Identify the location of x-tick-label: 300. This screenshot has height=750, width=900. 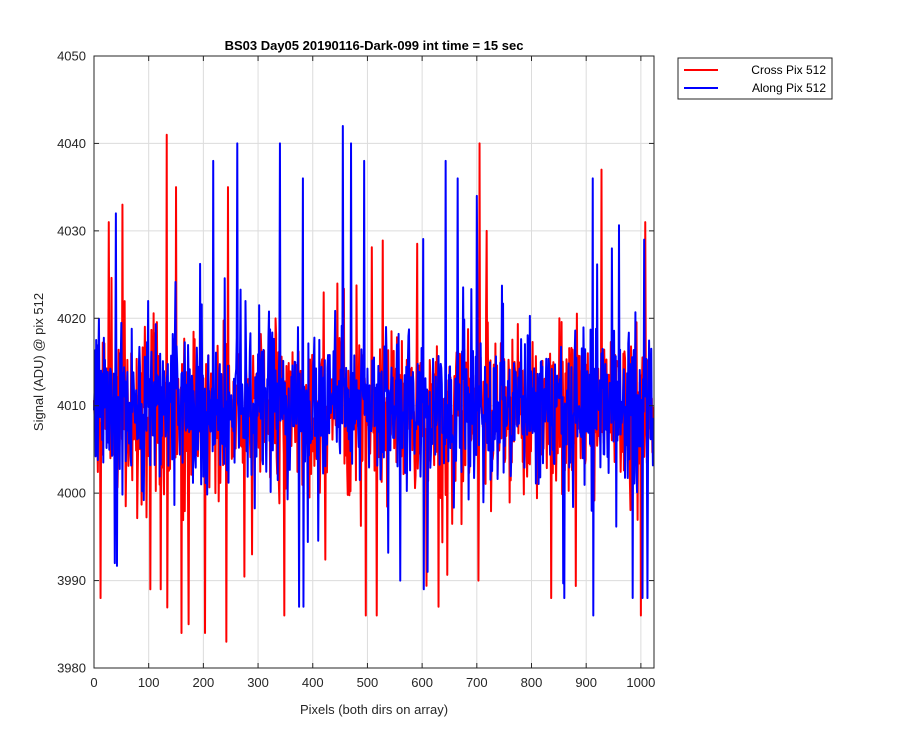
(258, 682).